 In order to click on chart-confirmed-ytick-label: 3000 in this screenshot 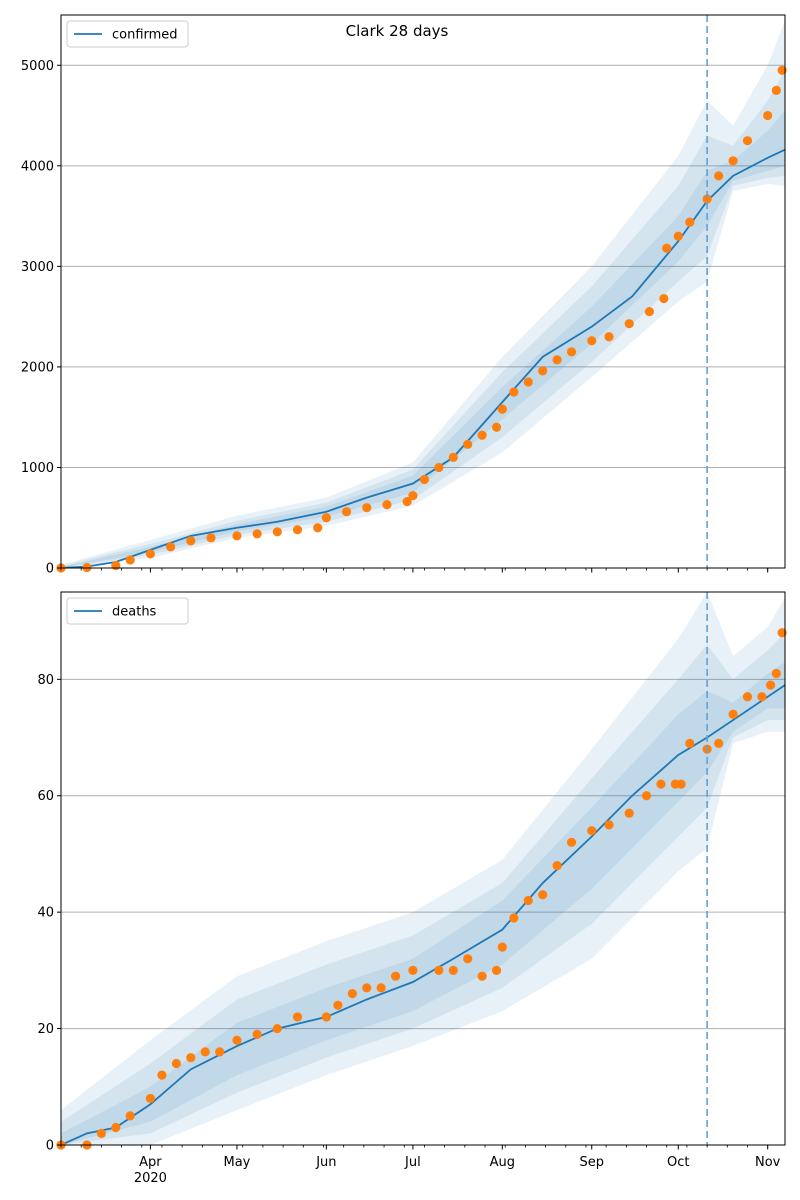, I will do `click(37, 267)`.